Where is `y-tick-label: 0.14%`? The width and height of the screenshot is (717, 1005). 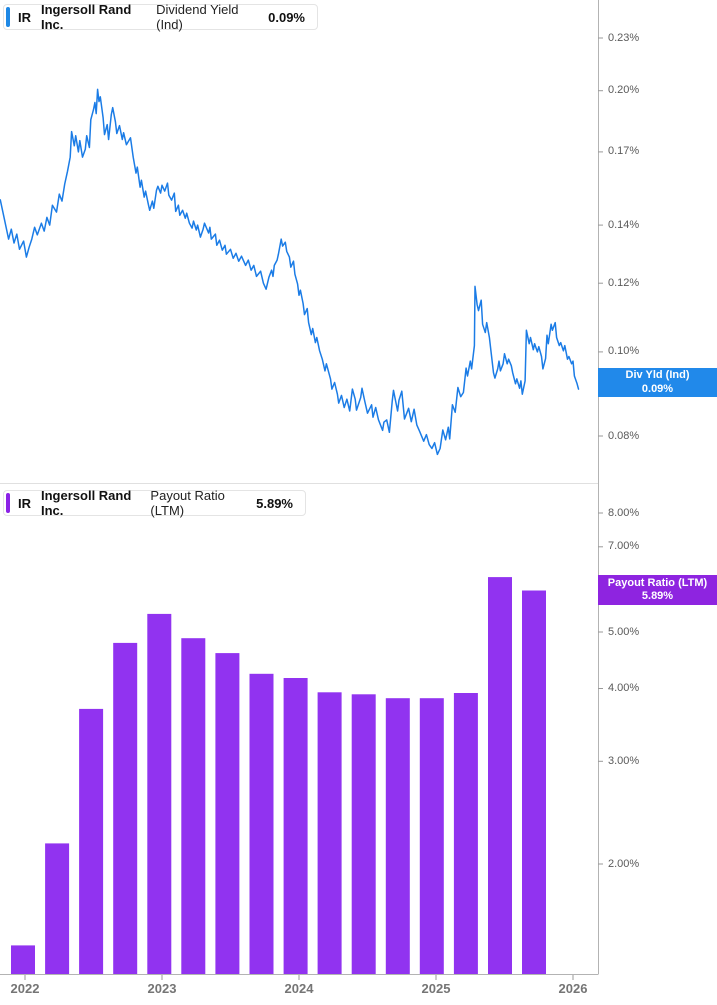
y-tick-label: 0.14% is located at coordinates (624, 225).